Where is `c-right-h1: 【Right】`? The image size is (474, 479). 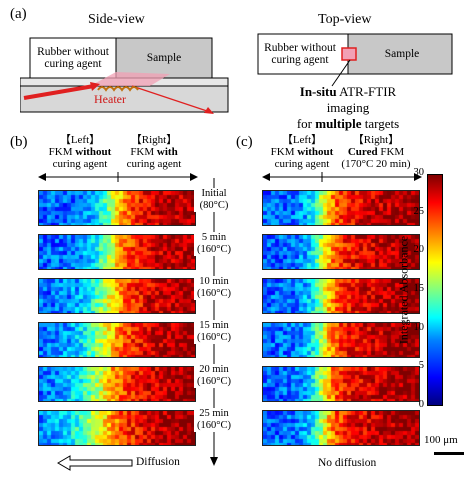 c-right-h1: 【Right】 is located at coordinates (376, 140).